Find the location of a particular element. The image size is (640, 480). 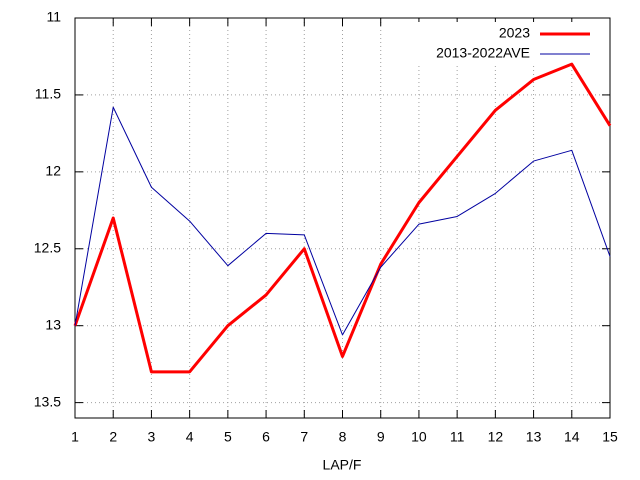

x-tick-label: 9 is located at coordinates (381, 437).